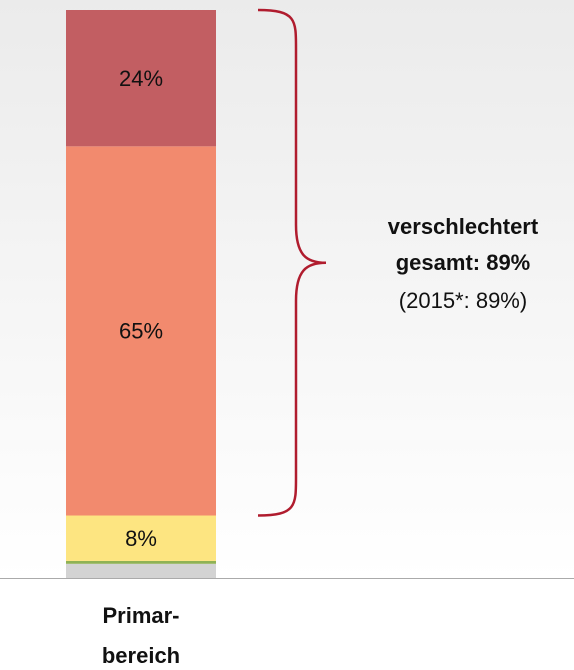  I want to click on annotation: gesamt: 89%, so click(463, 262).